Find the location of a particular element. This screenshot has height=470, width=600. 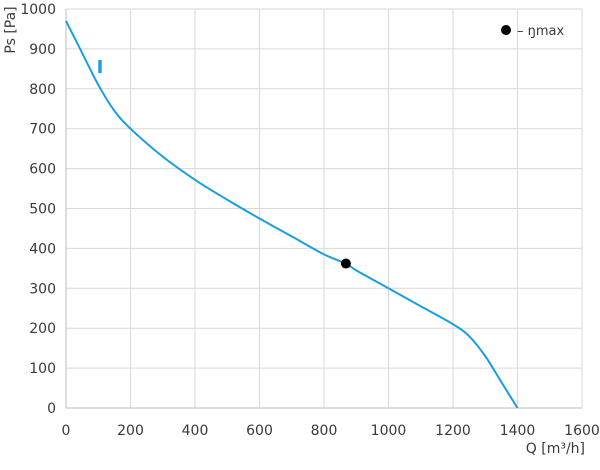

y-tick-label: 0 is located at coordinates (51, 409).